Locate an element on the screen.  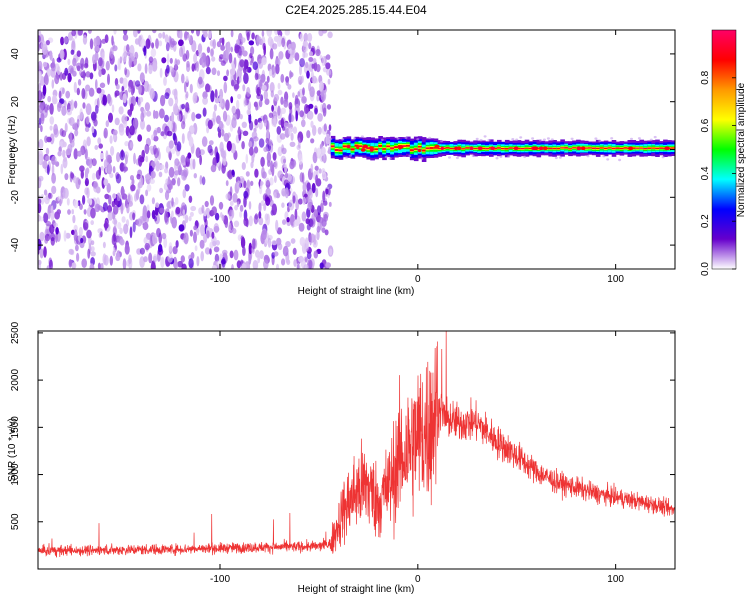
heatmap-peak-cell is located at coordinates (583, 148).